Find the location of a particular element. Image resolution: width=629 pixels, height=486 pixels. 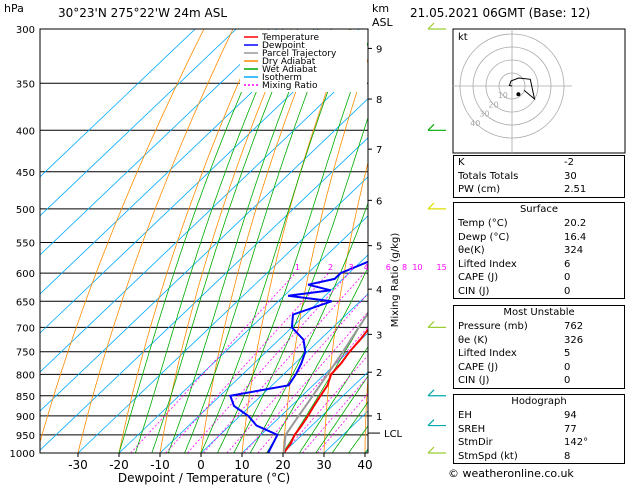

pressure-label-800: 800 is located at coordinates (25, 375).